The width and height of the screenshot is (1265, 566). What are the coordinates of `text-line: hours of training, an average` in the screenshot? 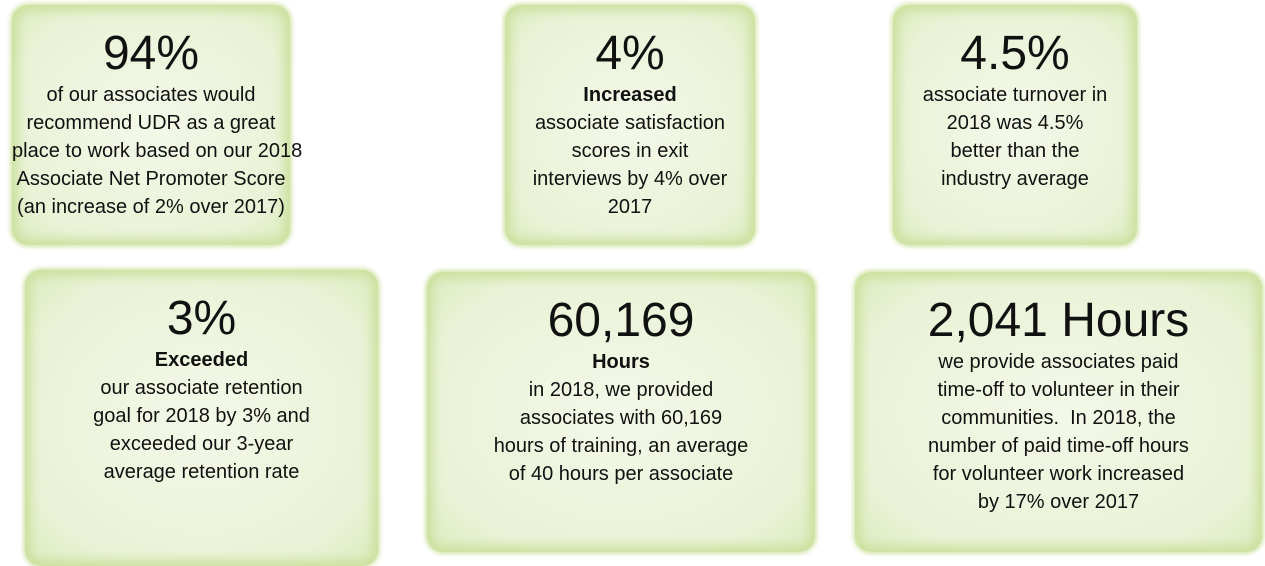 It's located at (621, 446).